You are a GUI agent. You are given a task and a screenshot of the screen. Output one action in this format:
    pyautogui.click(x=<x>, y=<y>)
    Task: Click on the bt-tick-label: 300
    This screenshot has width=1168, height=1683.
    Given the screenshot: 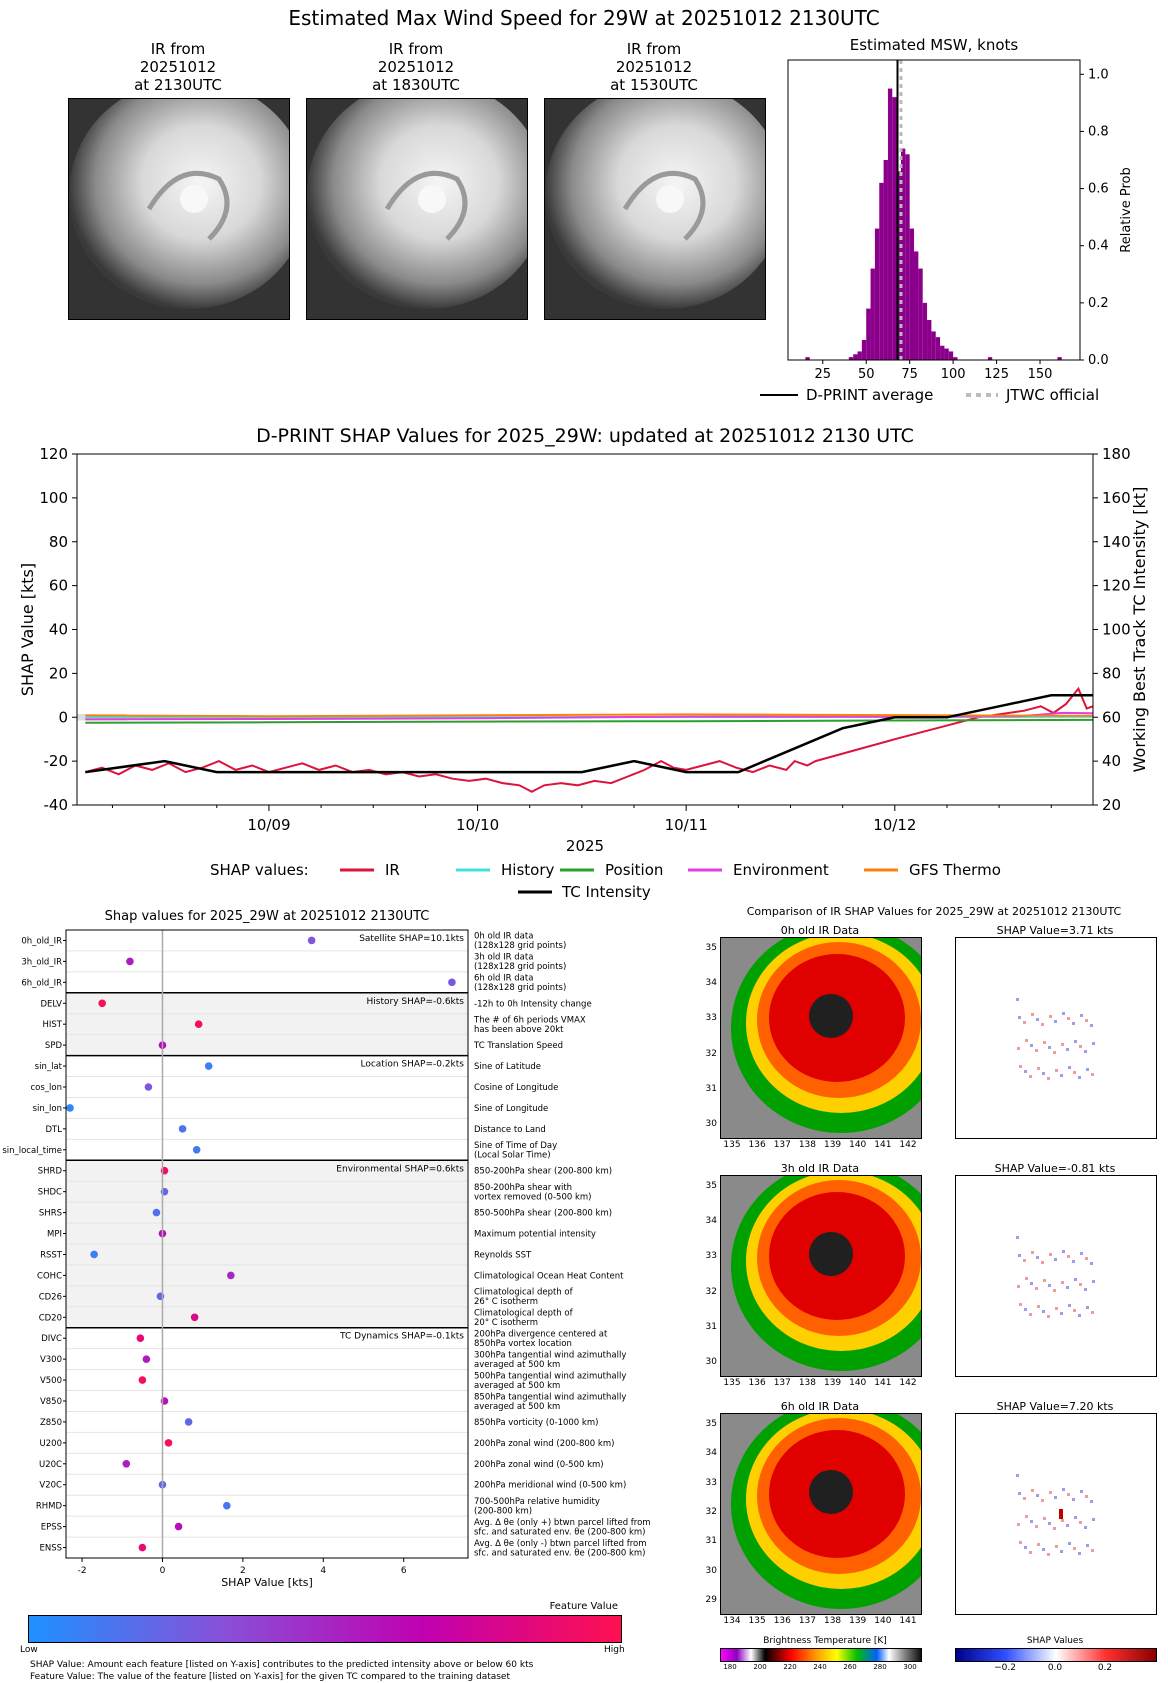 What is the action you would take?
    pyautogui.click(x=910, y=1667)
    